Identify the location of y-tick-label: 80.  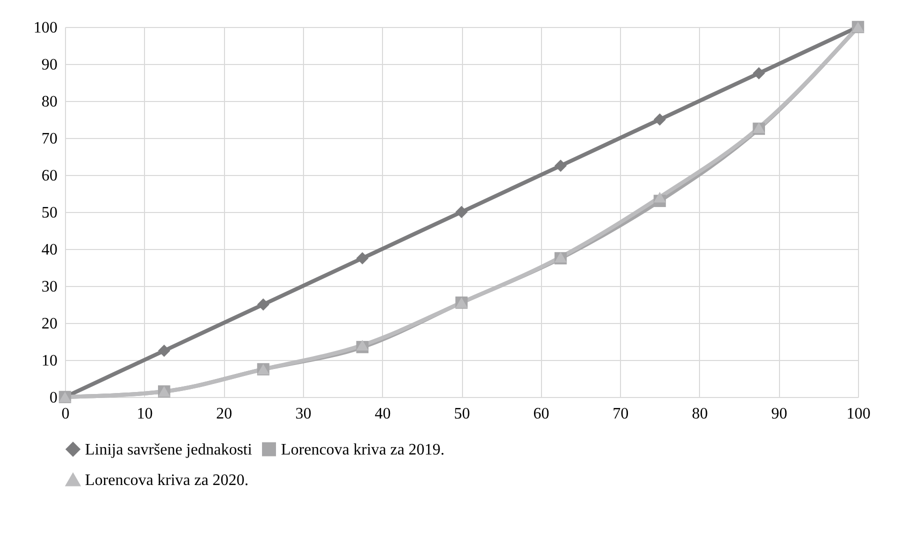
(50, 102).